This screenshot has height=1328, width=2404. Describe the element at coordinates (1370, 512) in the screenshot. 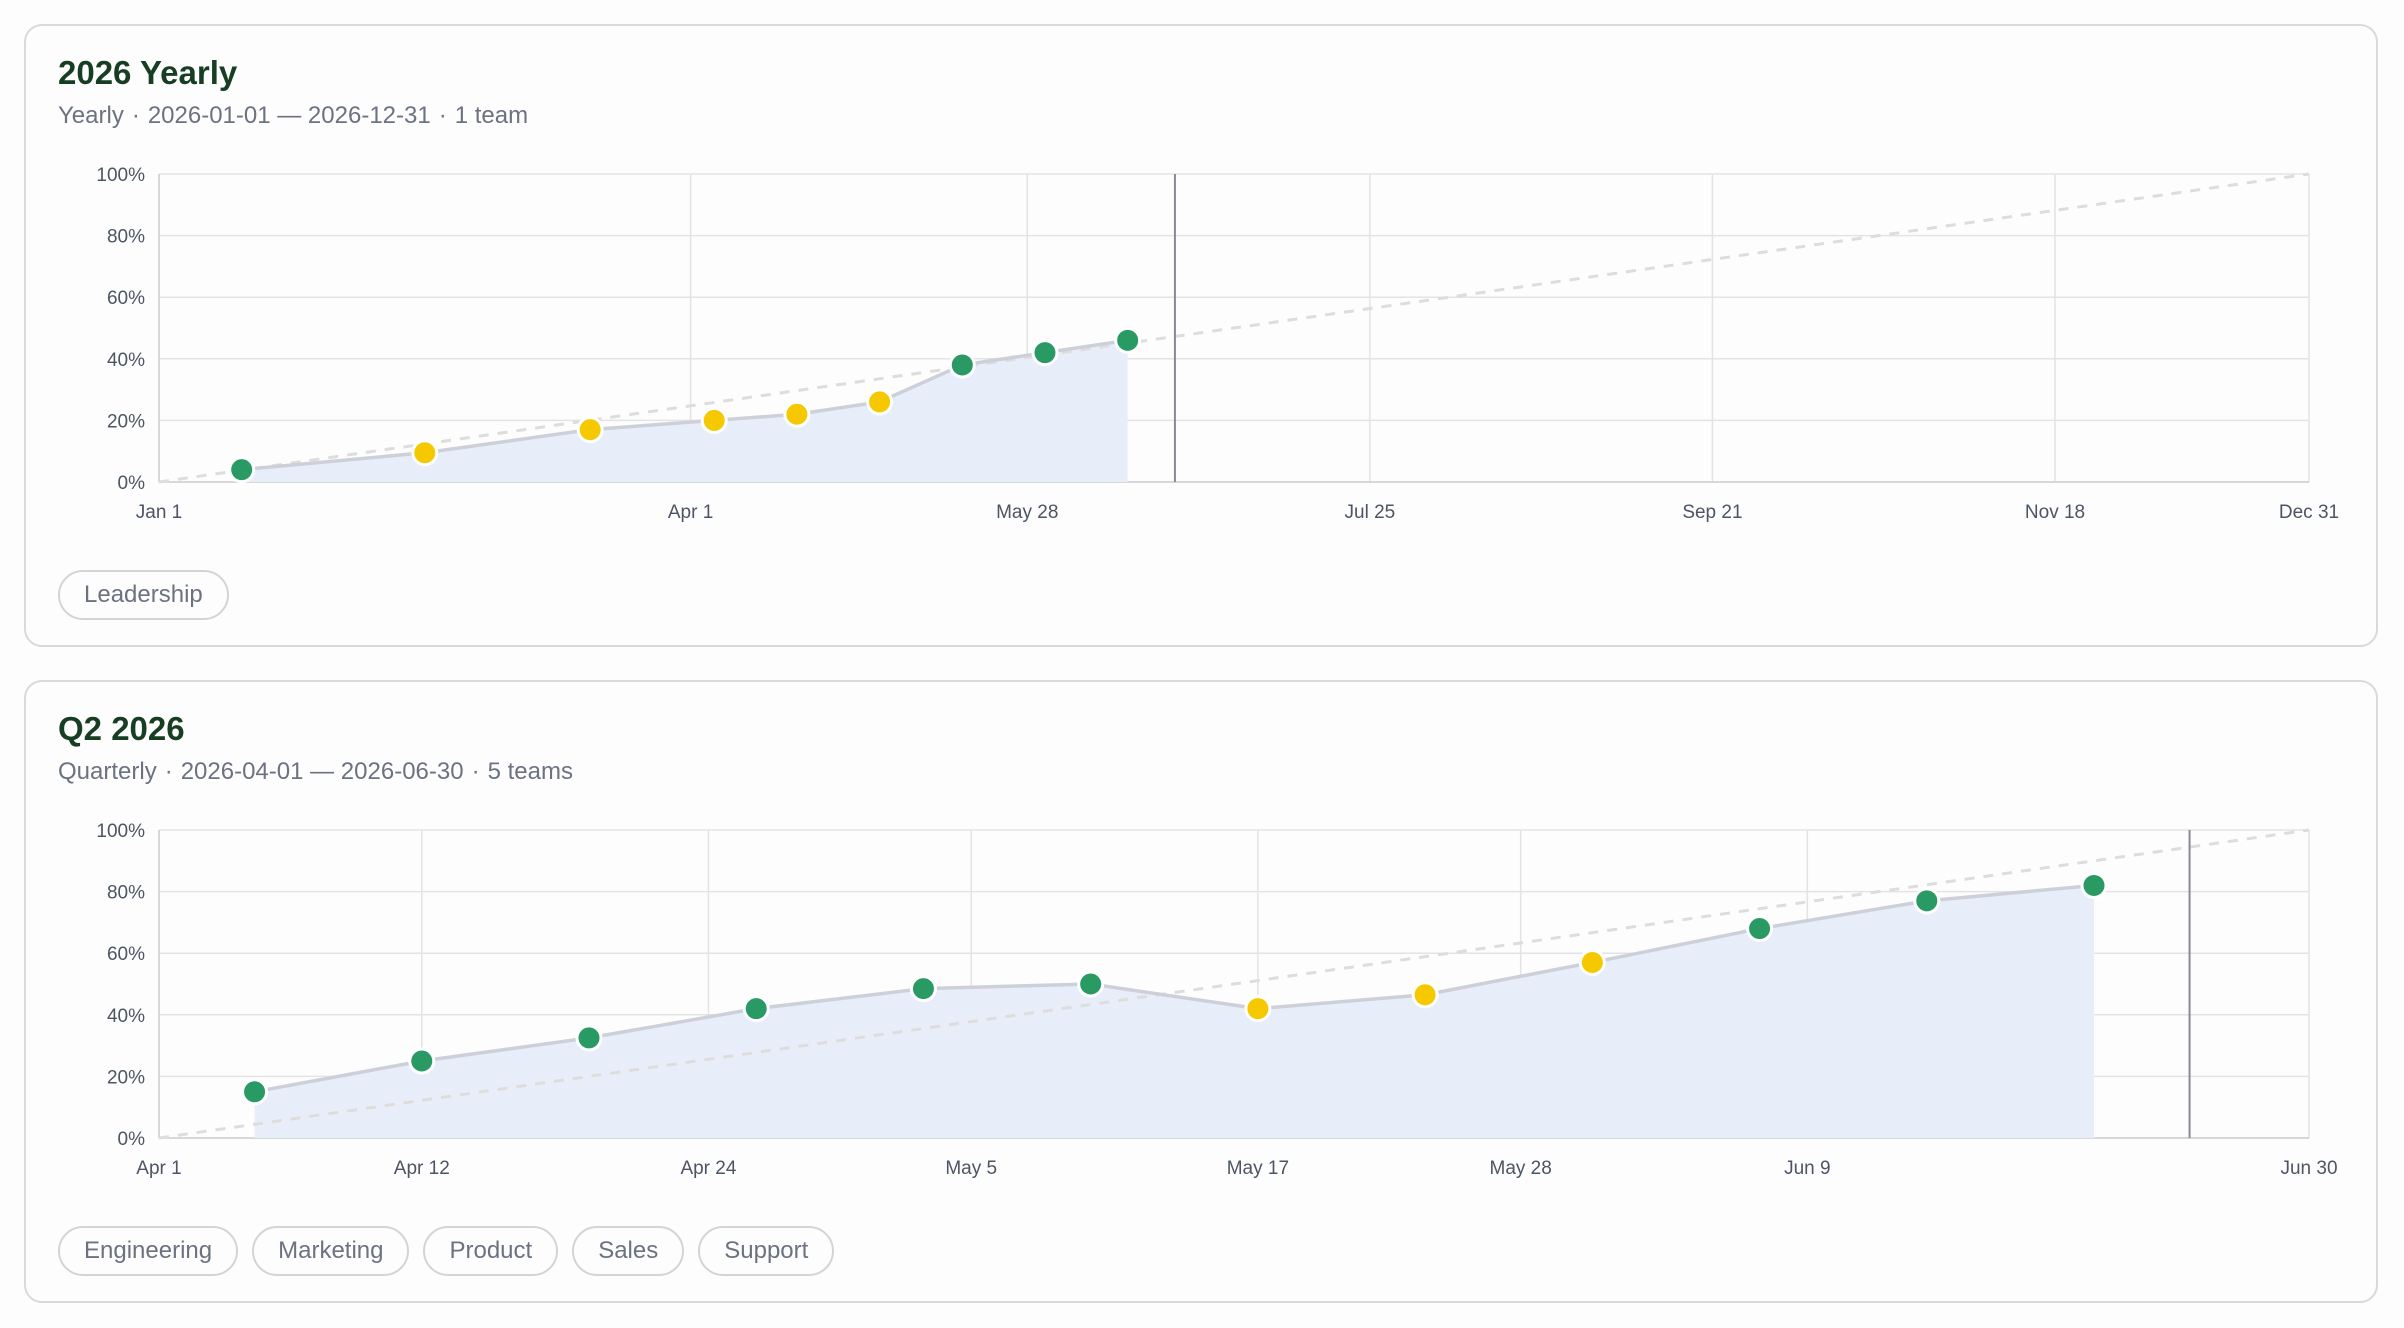

I see `x-tick-label: Jul 25` at that location.